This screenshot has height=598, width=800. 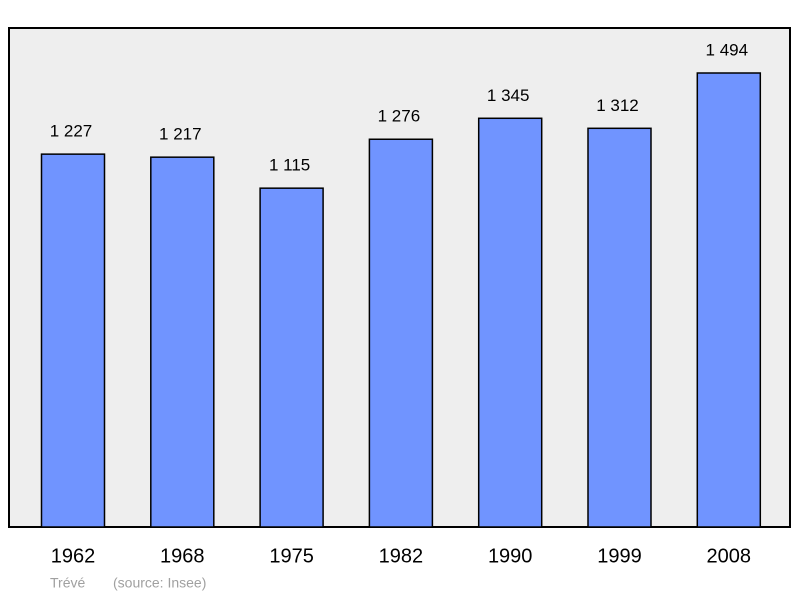 What do you see at coordinates (510, 556) in the screenshot?
I see `x-tick-label: 1990` at bounding box center [510, 556].